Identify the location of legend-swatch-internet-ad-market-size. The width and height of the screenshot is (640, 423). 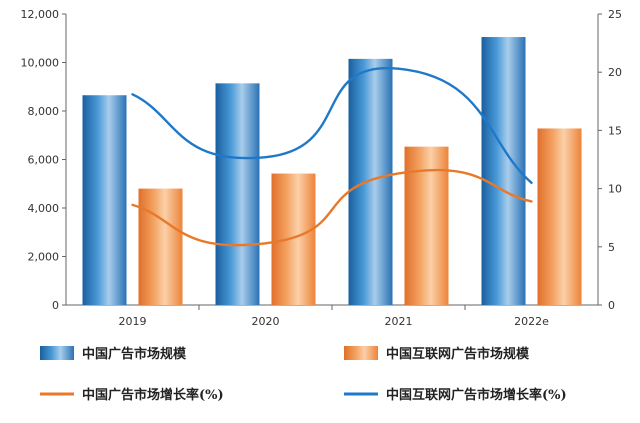
(361, 353).